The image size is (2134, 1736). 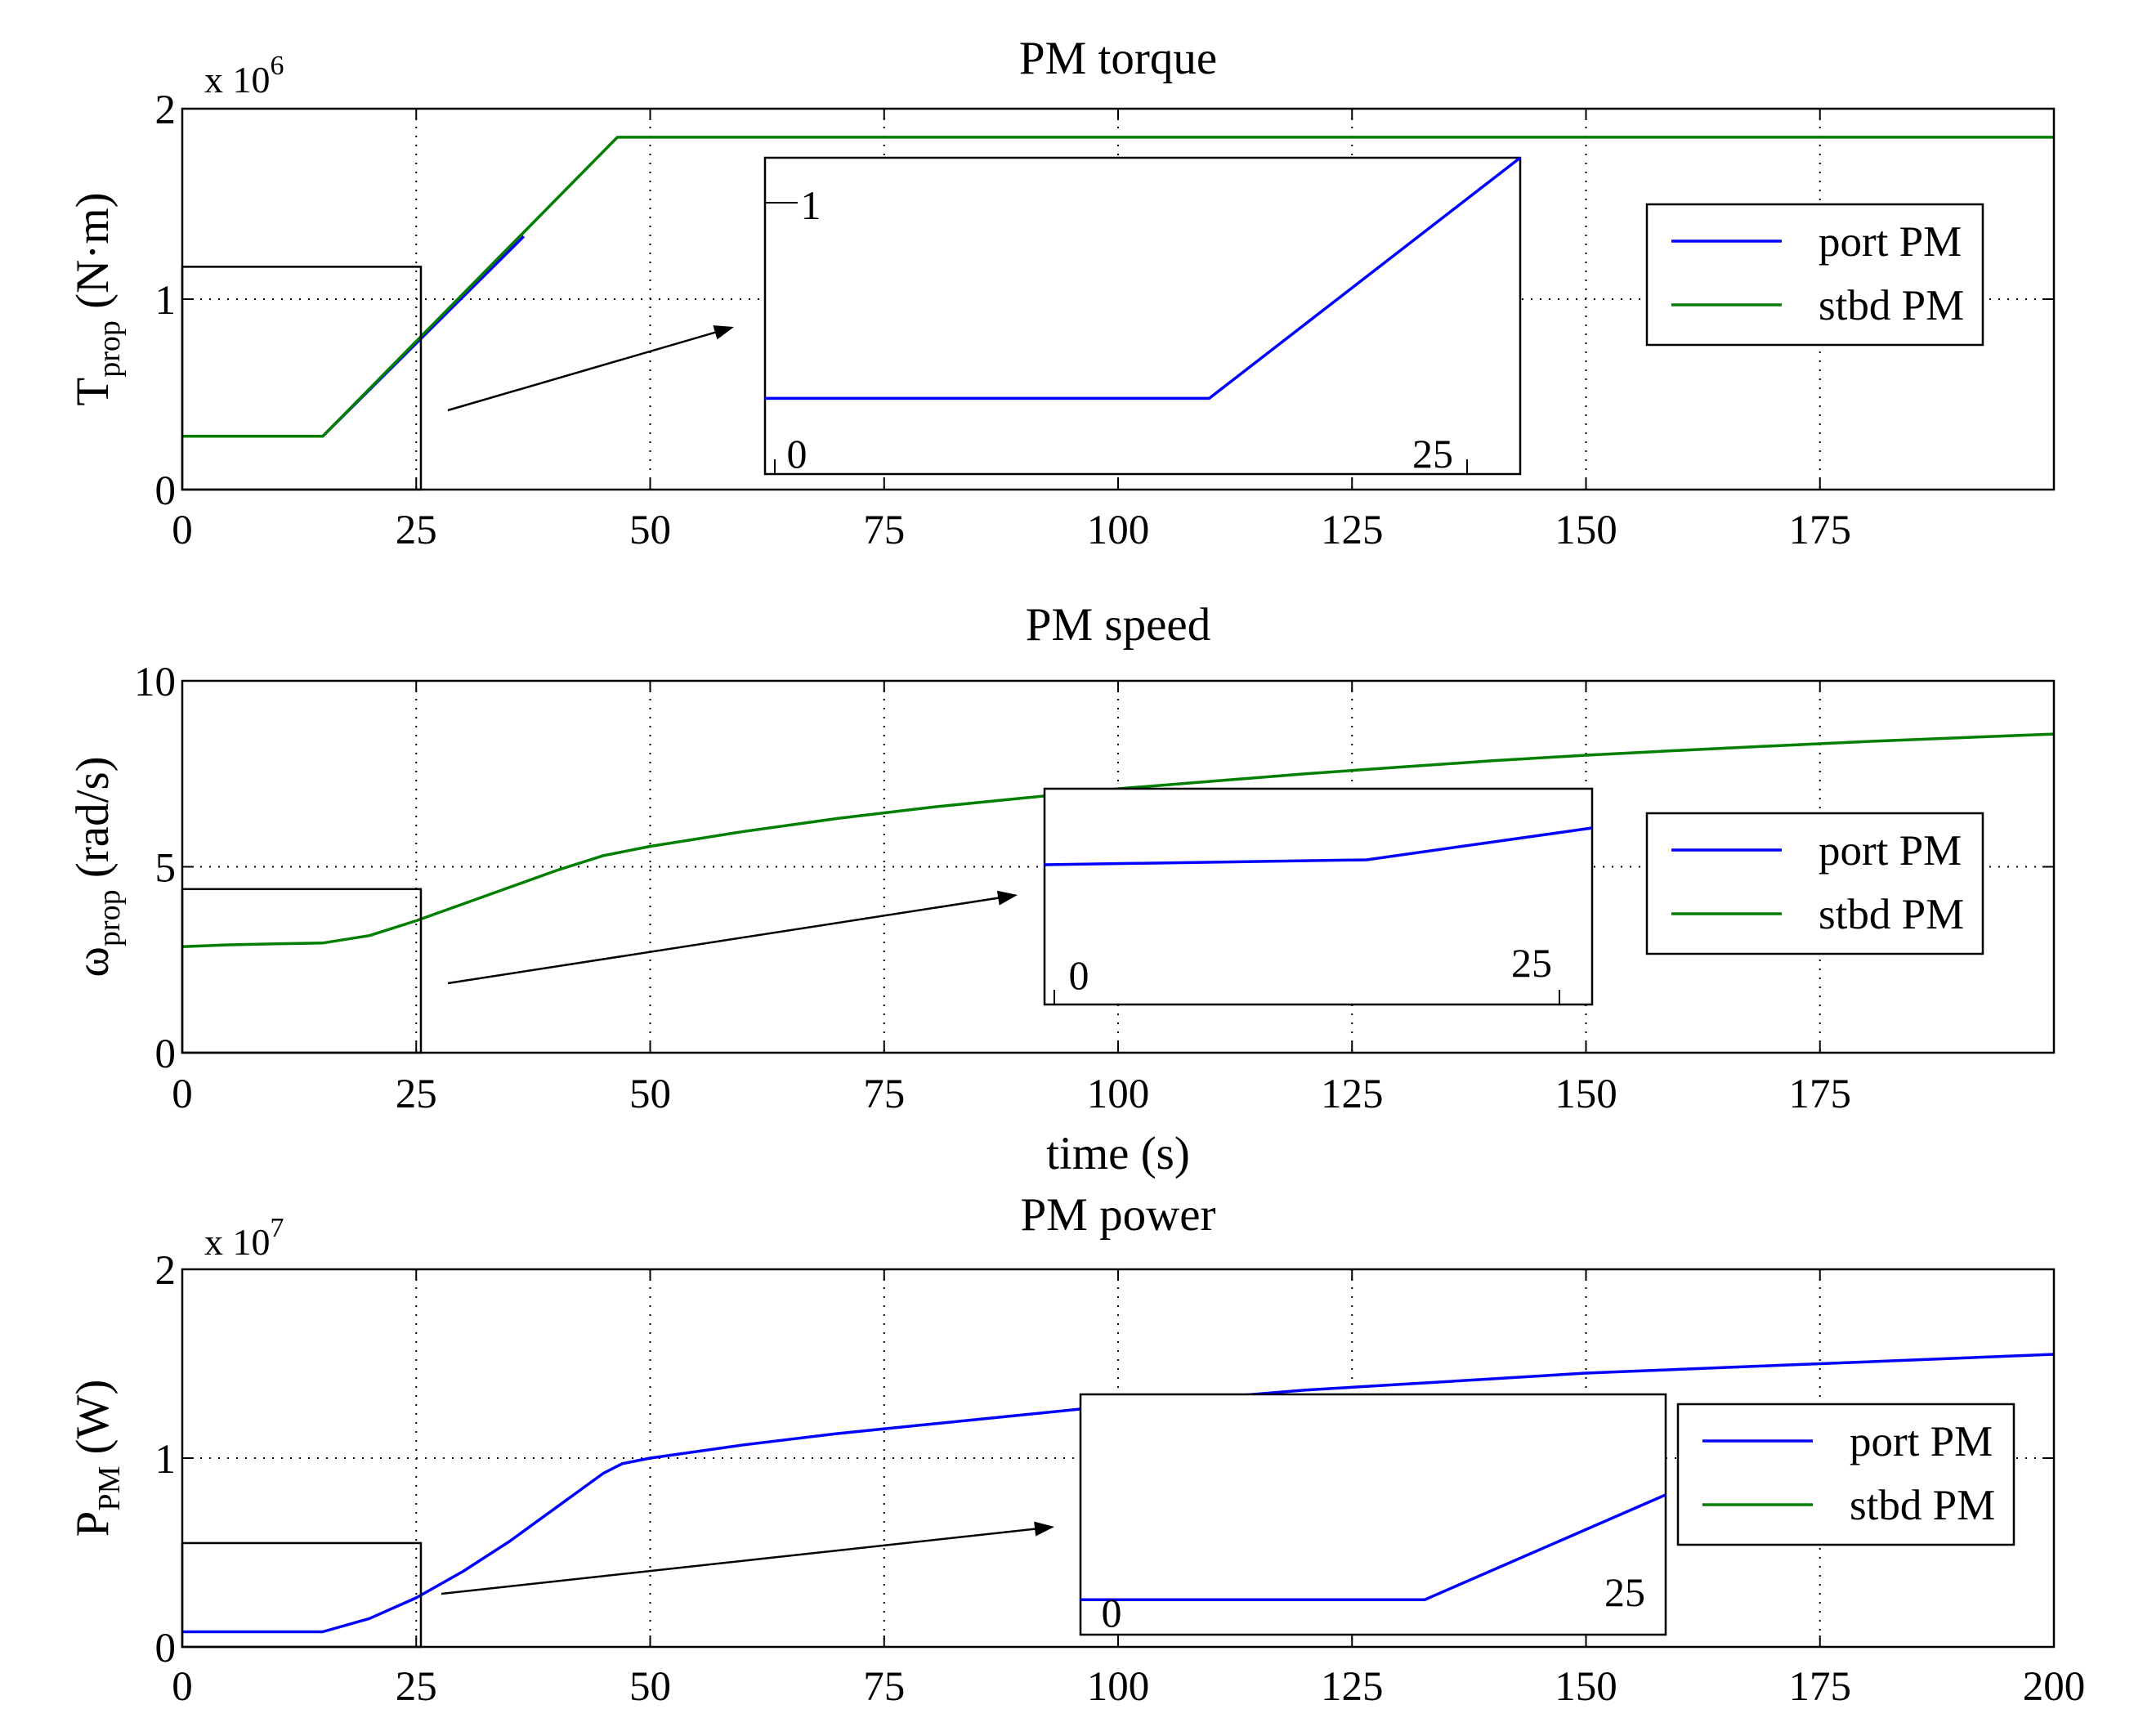 What do you see at coordinates (93, 256) in the screenshot?
I see `y-axis-unit: (N·m)` at bounding box center [93, 256].